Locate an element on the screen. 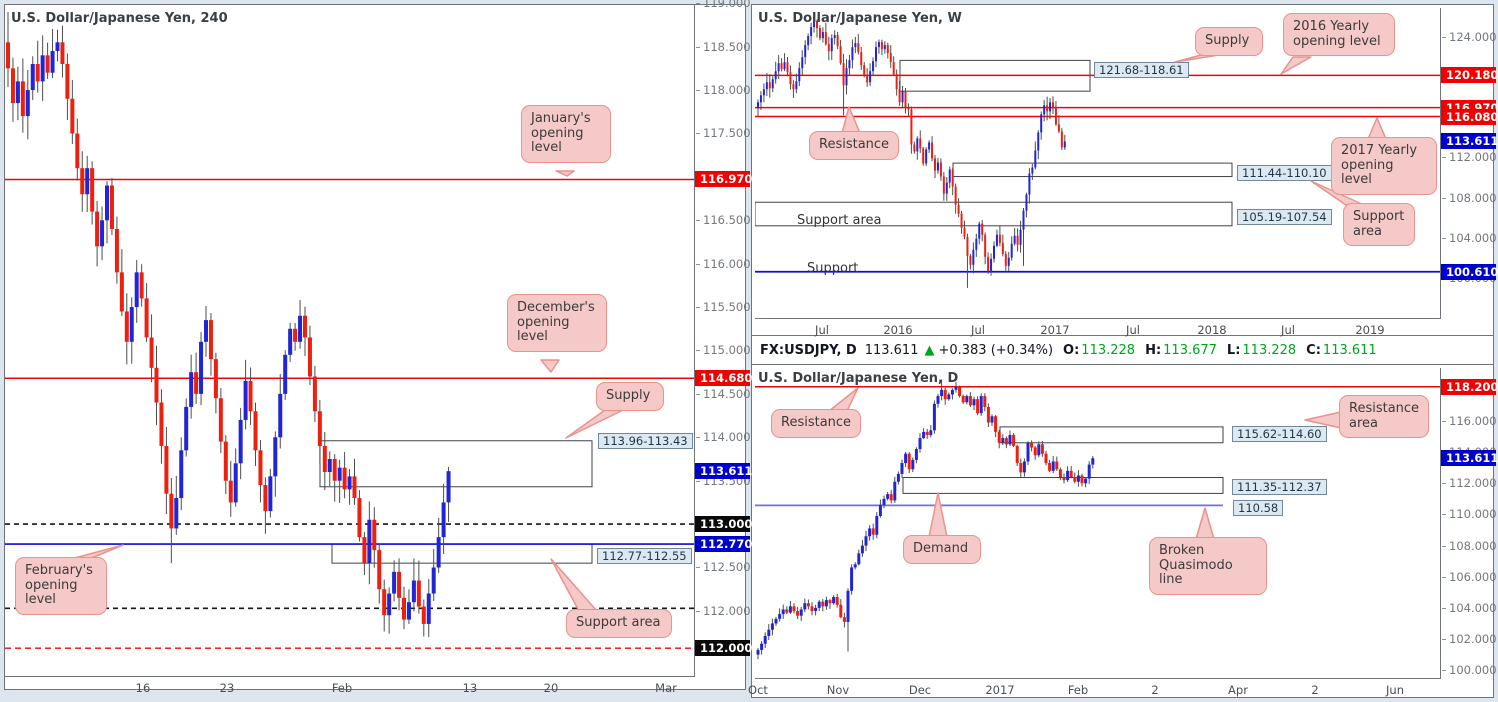 The height and width of the screenshot is (702, 1498). open-label: O: is located at coordinates (1071, 350).